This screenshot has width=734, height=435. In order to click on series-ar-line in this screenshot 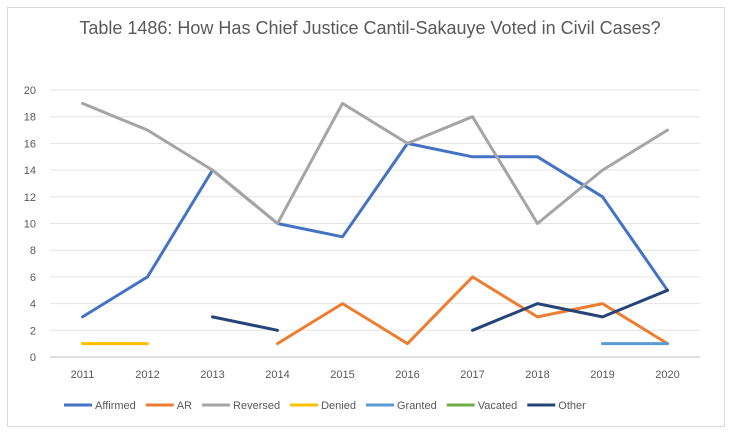, I will do `click(472, 310)`.